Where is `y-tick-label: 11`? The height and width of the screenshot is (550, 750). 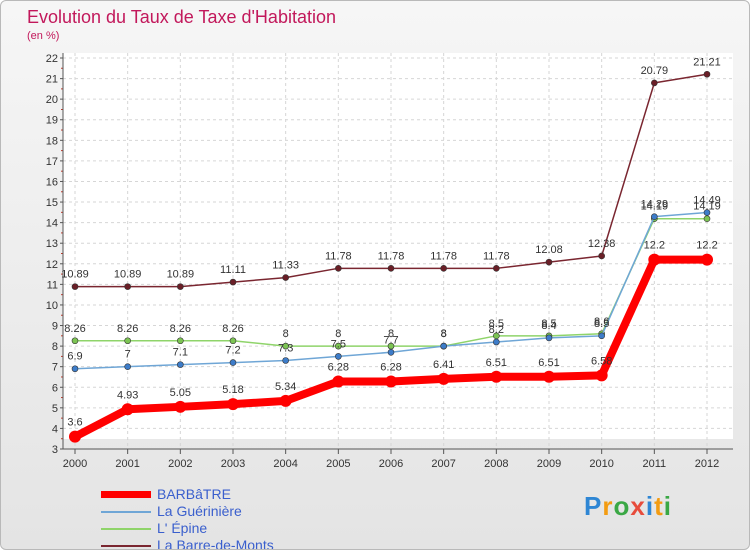 y-tick-label: 11 is located at coordinates (52, 285).